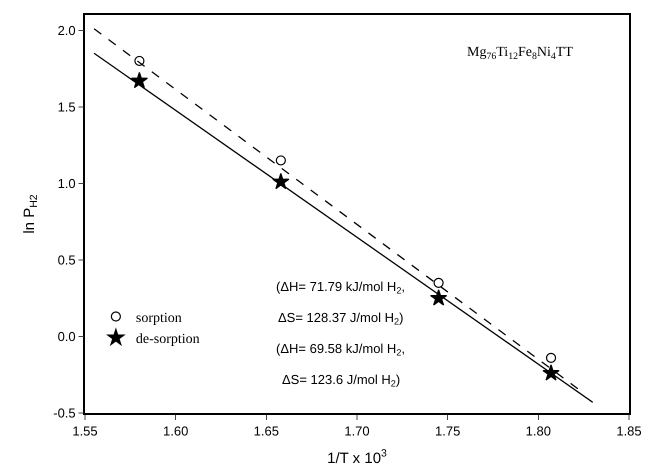 This screenshot has height=476, width=654. What do you see at coordinates (67, 30) in the screenshot?
I see `y-tick-label: 2.0` at bounding box center [67, 30].